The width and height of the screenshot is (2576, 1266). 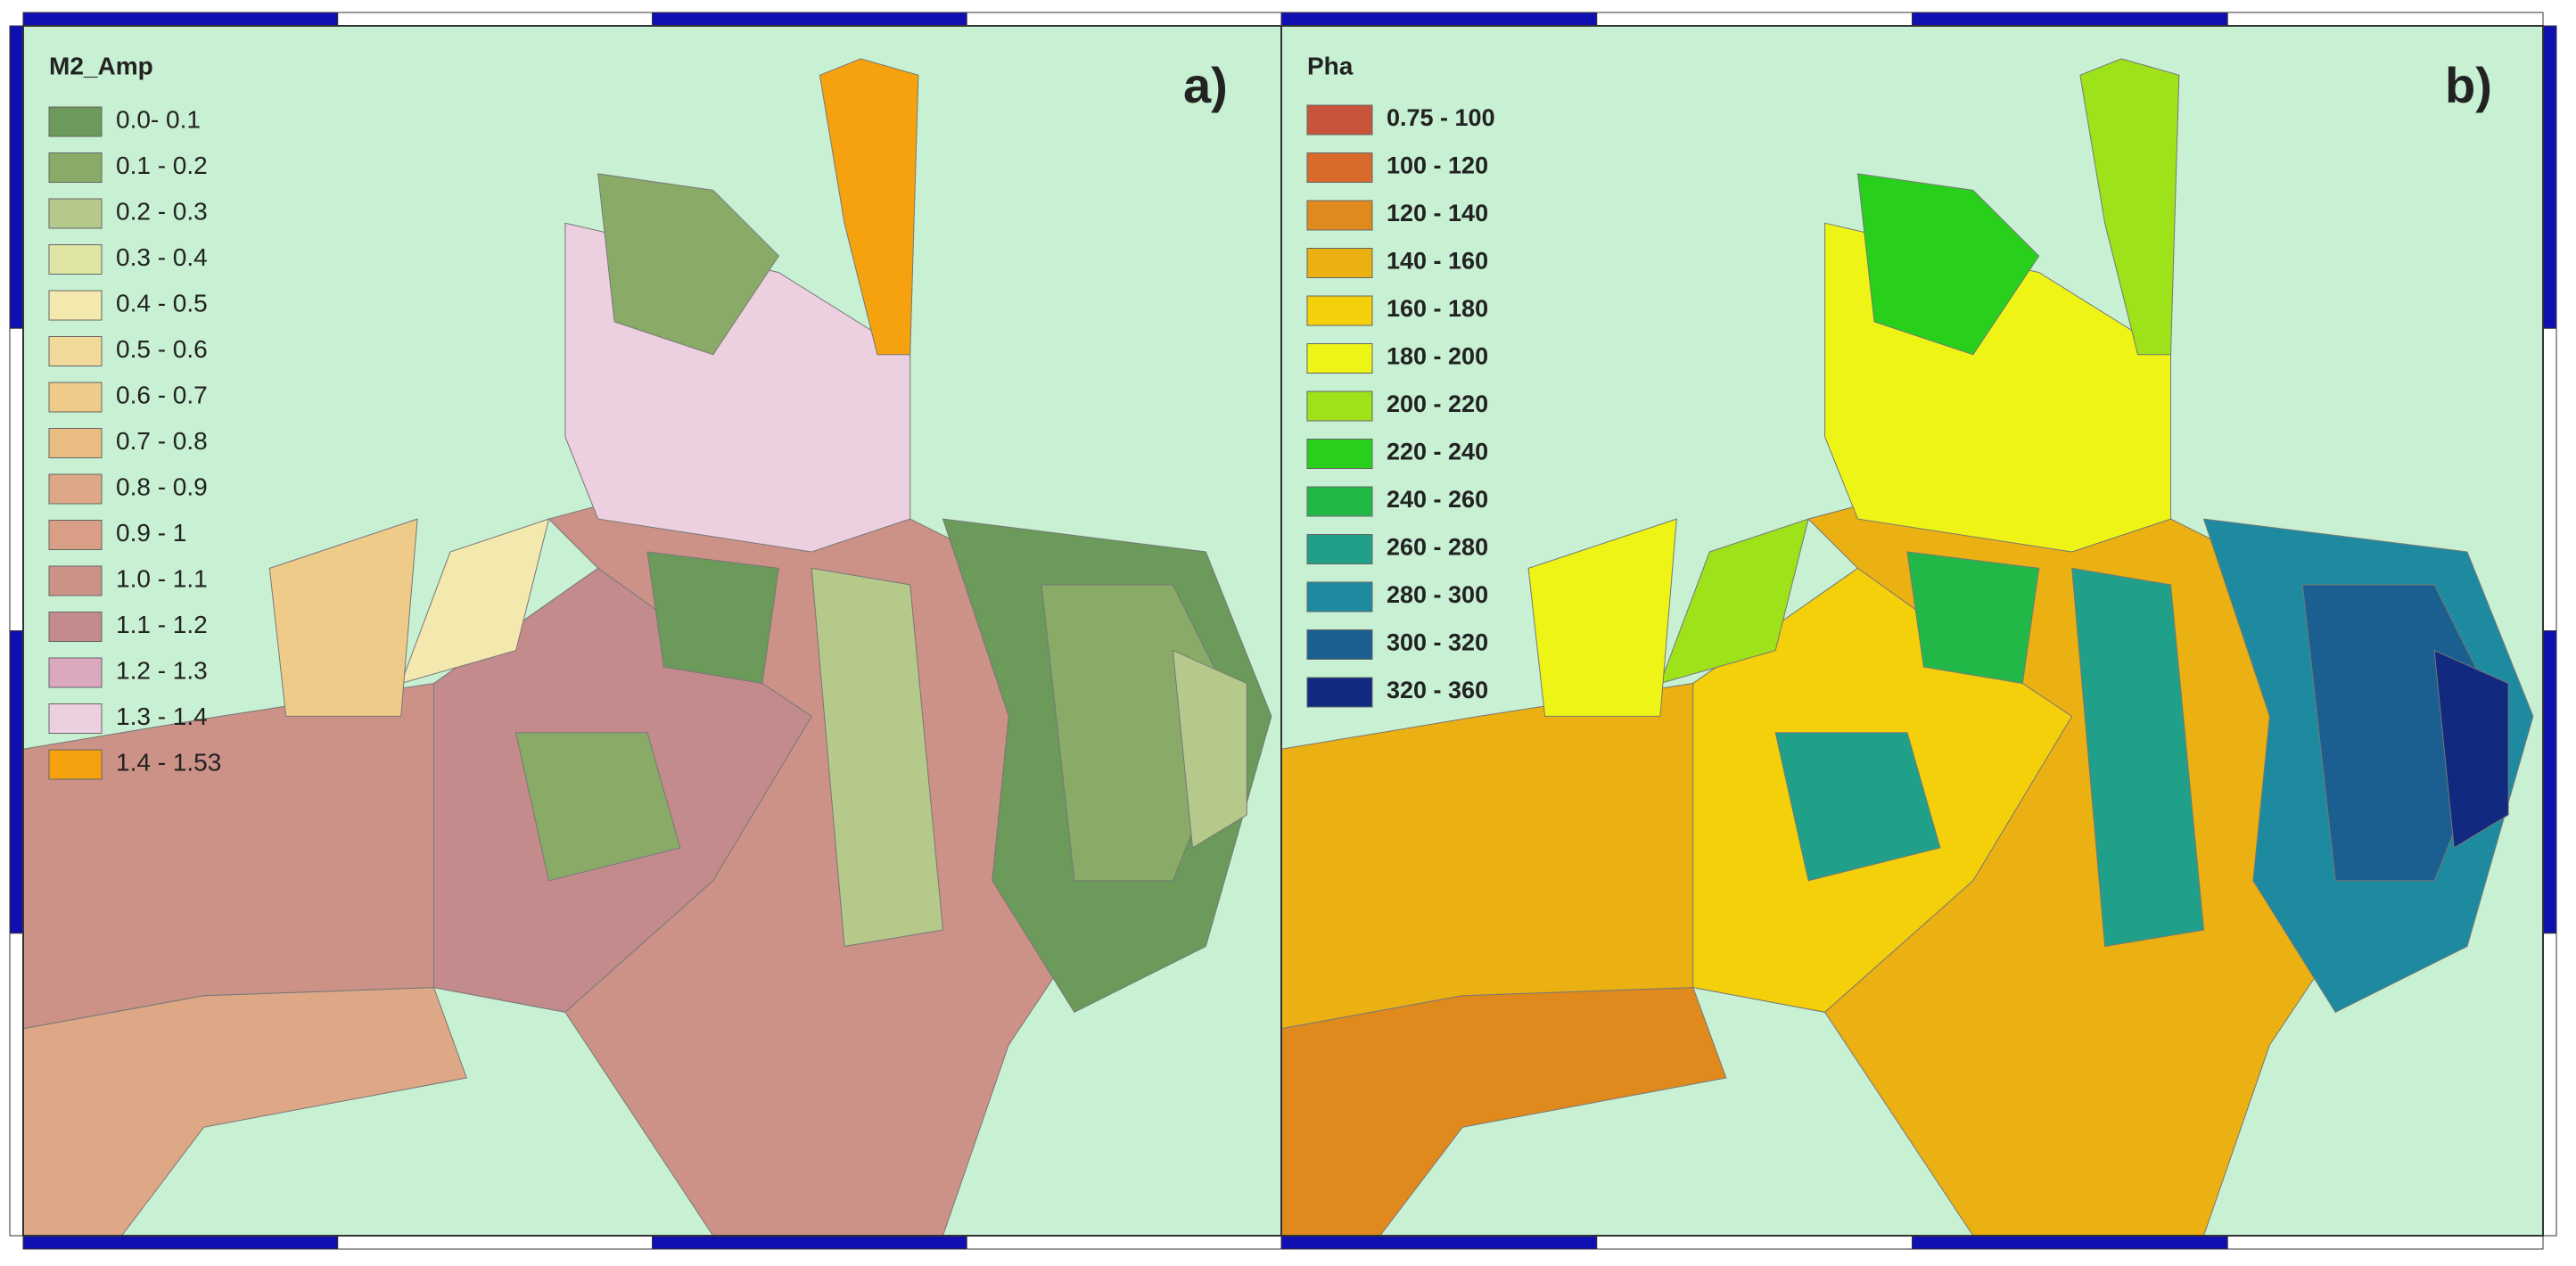 What do you see at coordinates (162, 441) in the screenshot?
I see `legend-label: 0.7 - 0.8` at bounding box center [162, 441].